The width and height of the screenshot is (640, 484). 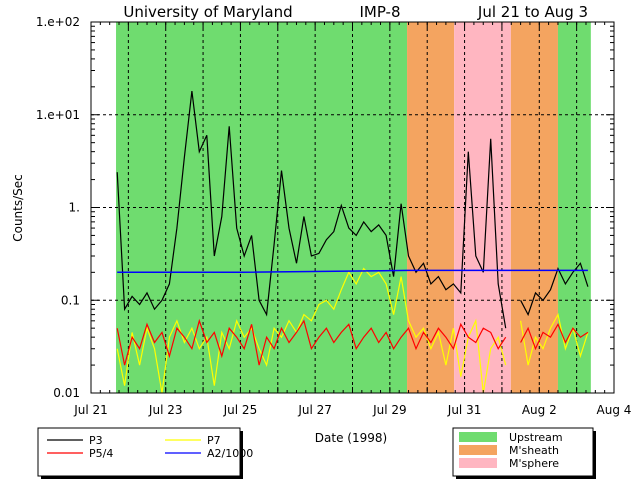 I want to click on x-tick-label: Jul 21, so click(x=90, y=410).